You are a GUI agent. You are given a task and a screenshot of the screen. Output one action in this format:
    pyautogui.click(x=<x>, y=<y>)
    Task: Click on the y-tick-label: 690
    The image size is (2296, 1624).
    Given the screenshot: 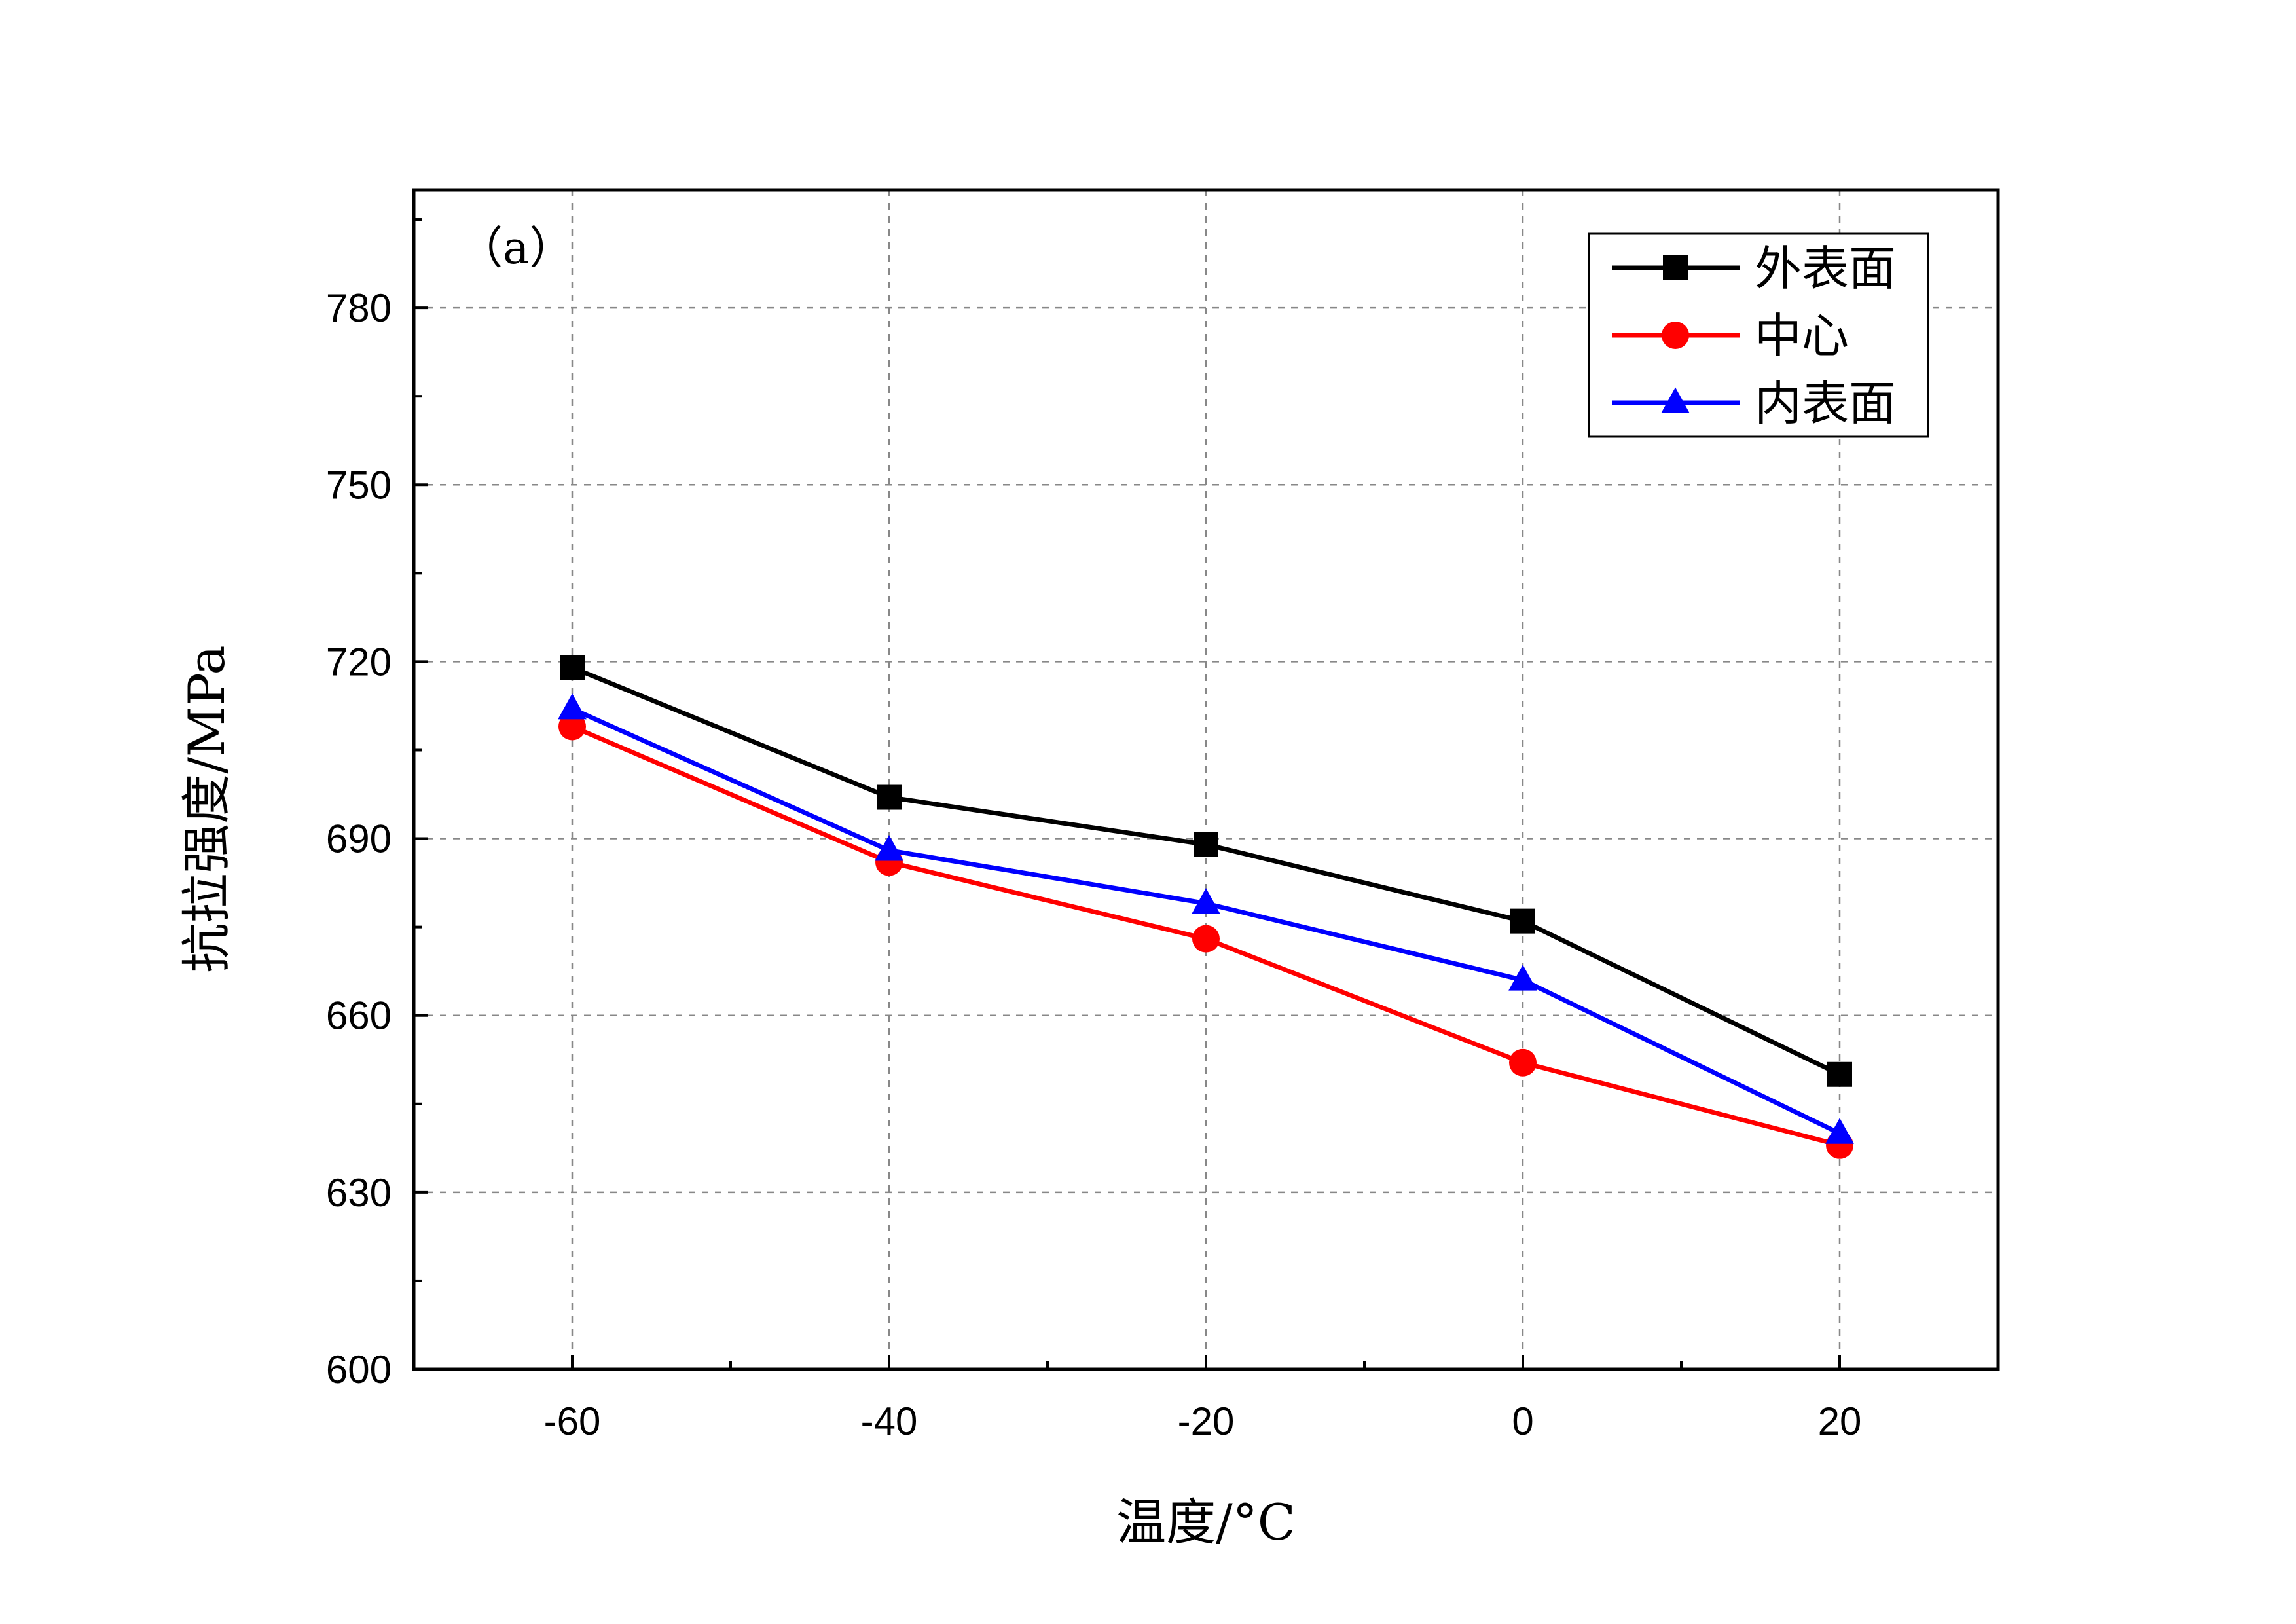 What is the action you would take?
    pyautogui.click(x=359, y=839)
    